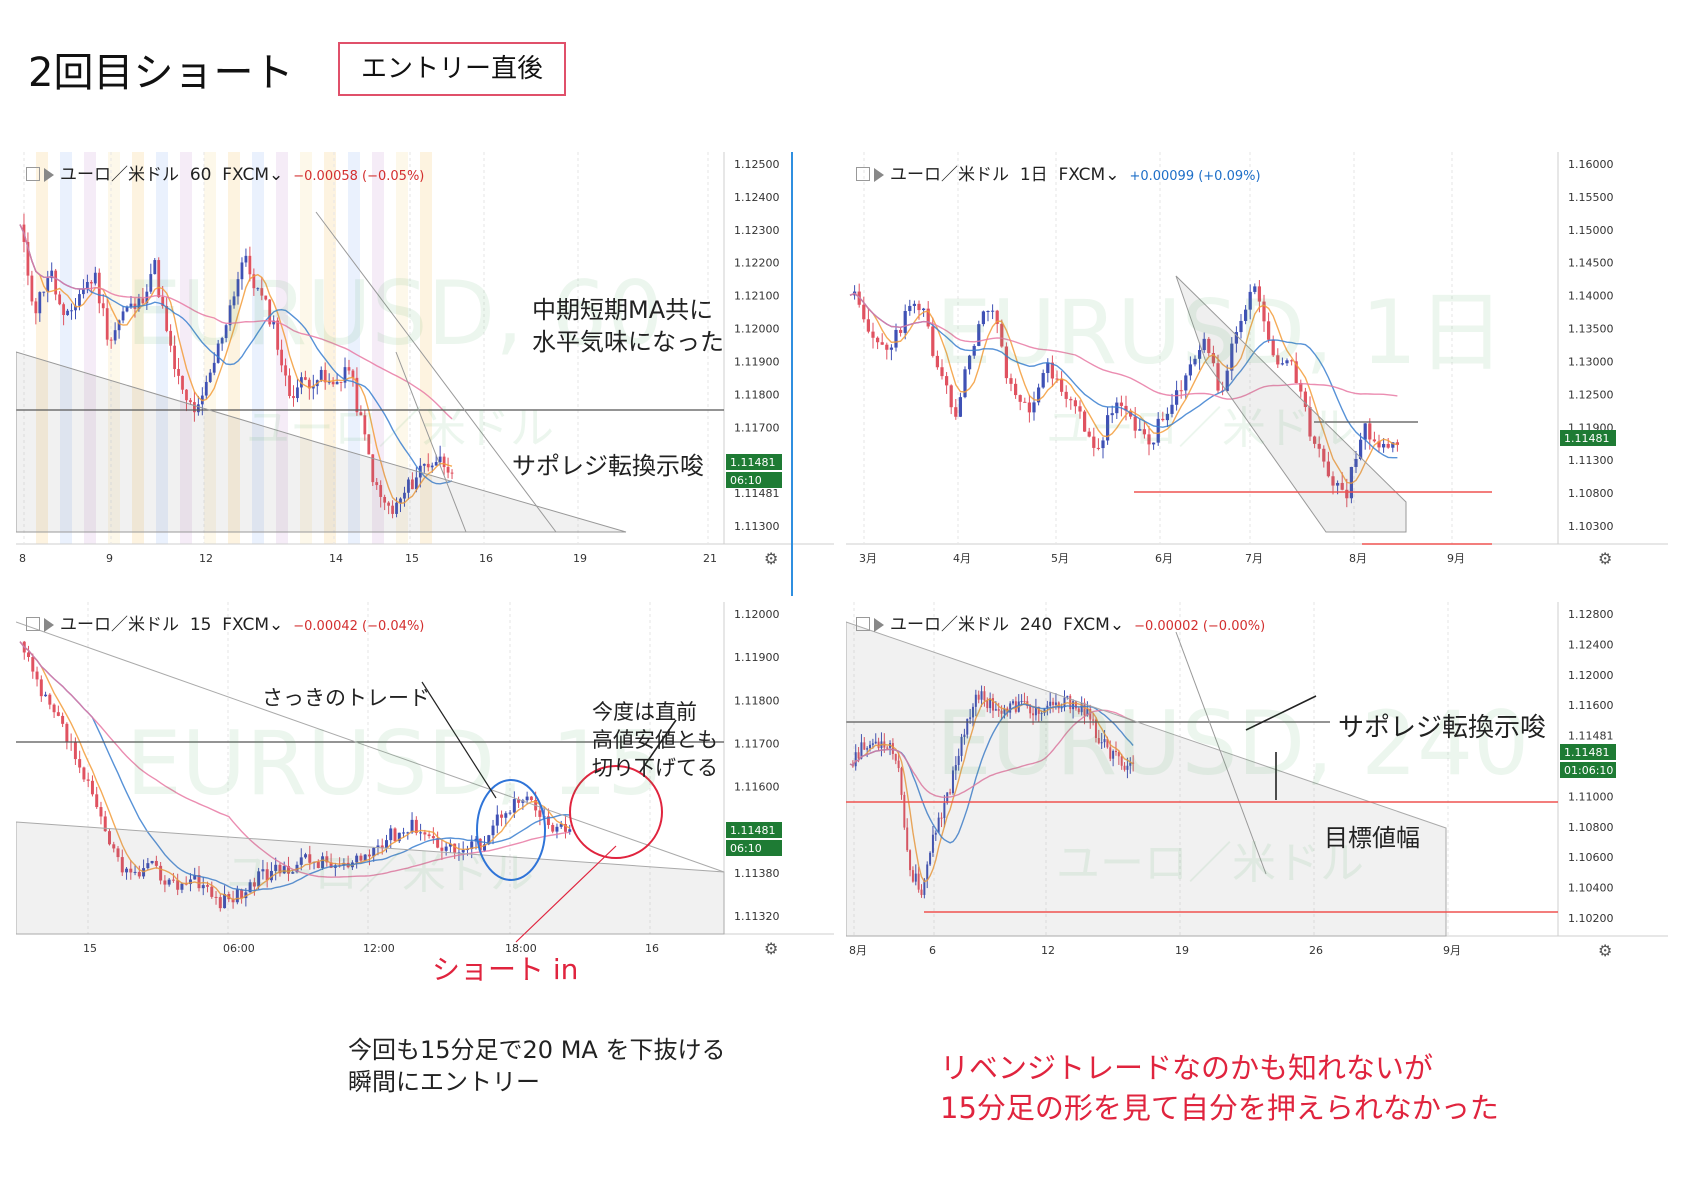 This screenshot has height=1191, width=1684. What do you see at coordinates (200, 625) in the screenshot?
I see `chart-m15-tf: 15` at bounding box center [200, 625].